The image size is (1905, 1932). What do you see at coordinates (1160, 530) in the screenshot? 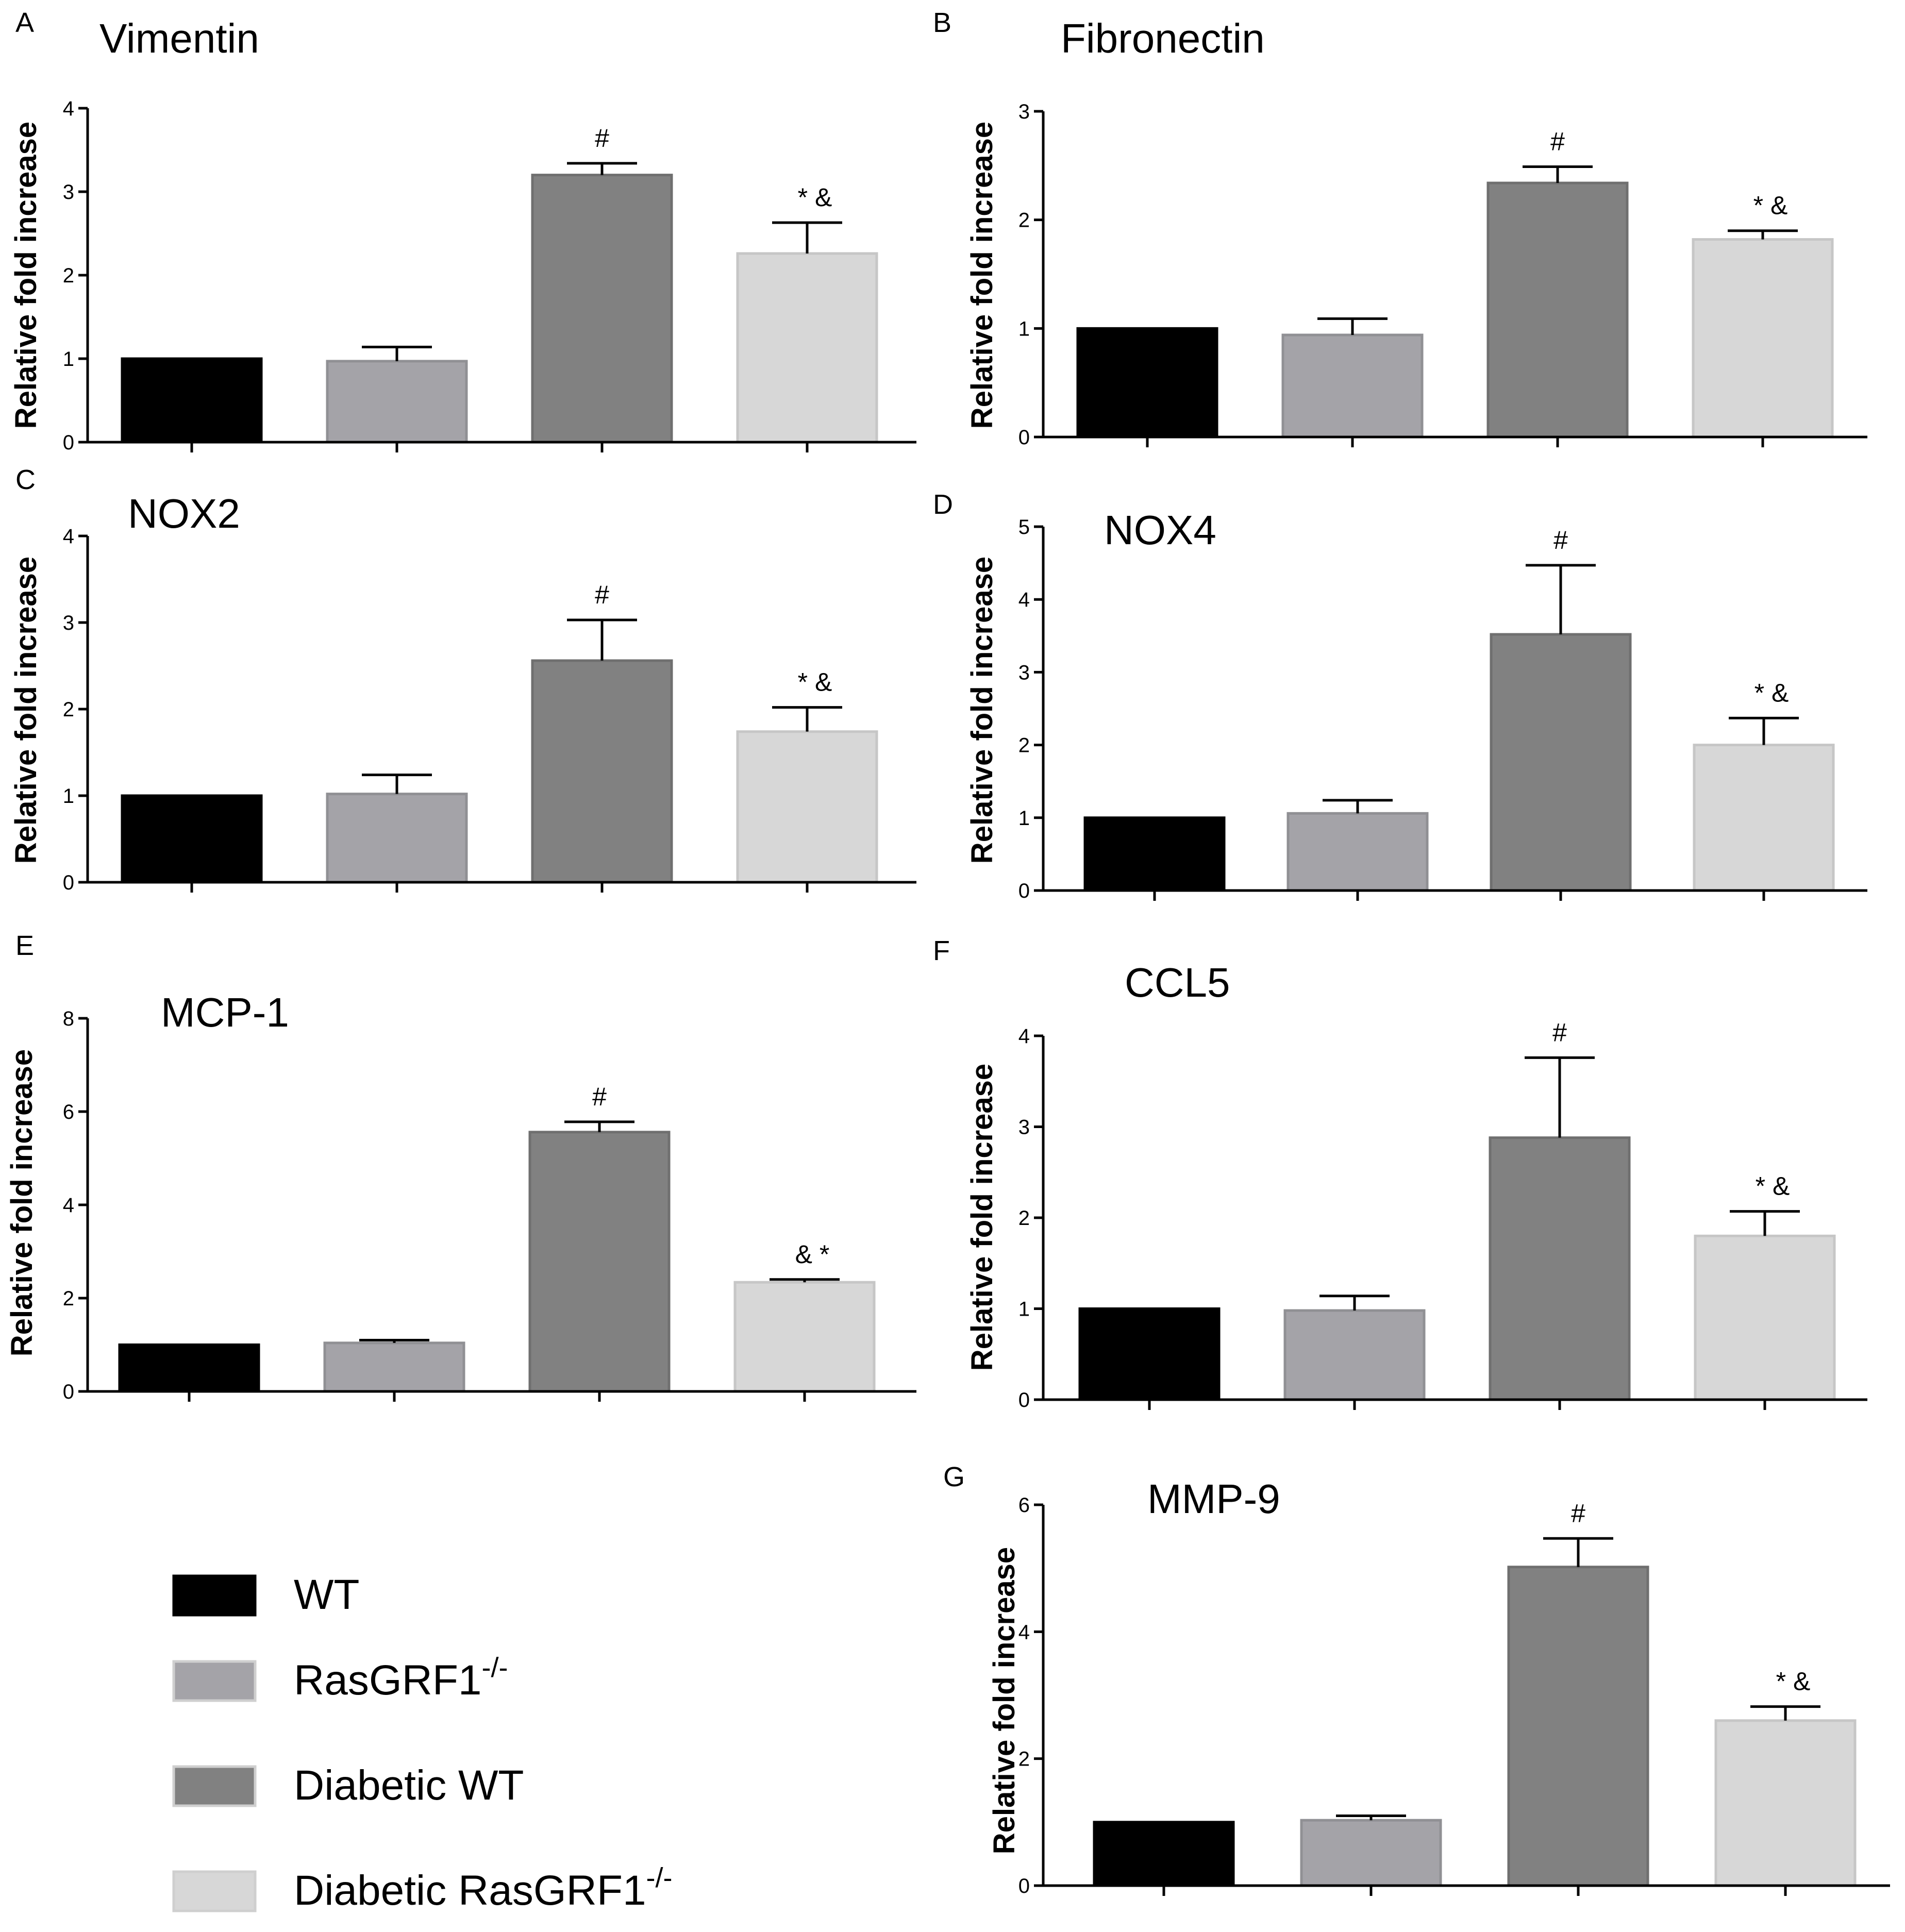
I see `panel-title: NOX4` at bounding box center [1160, 530].